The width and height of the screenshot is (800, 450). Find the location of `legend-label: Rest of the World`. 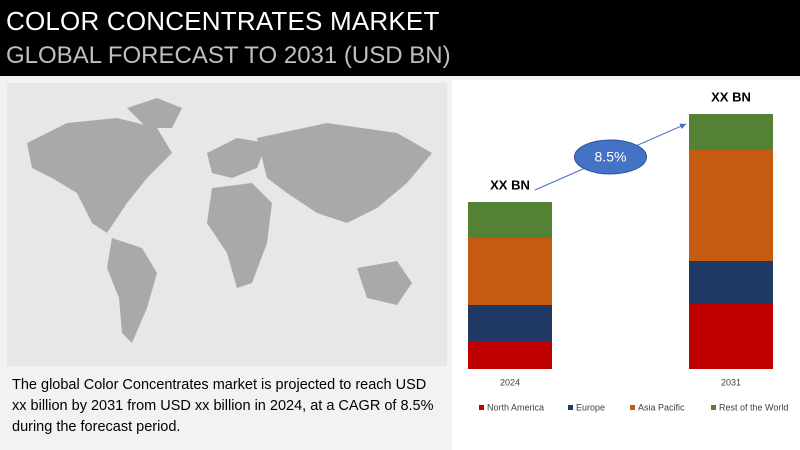

legend-label: Rest of the World is located at coordinates (753, 407).